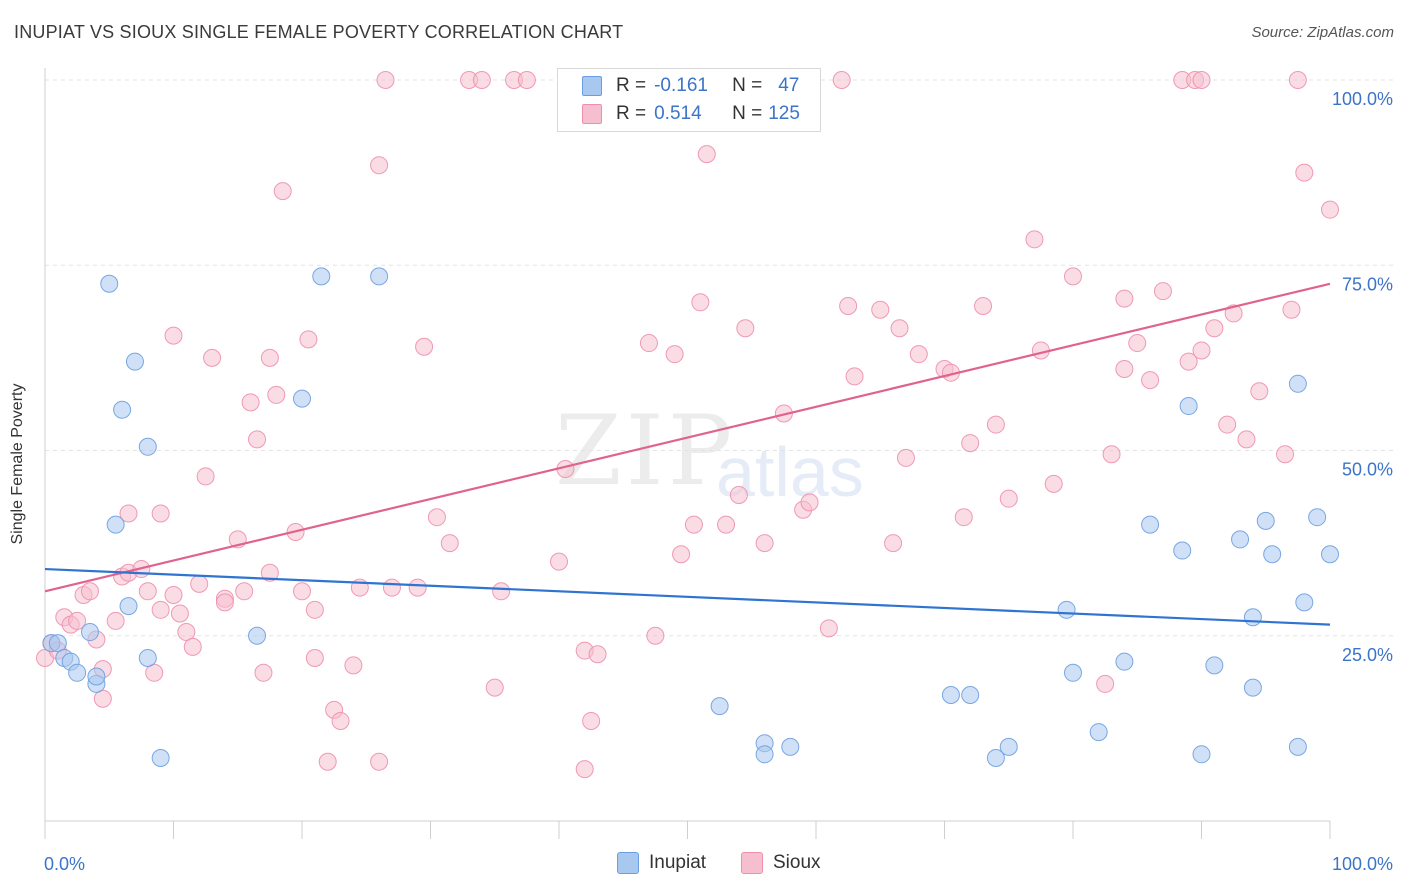 This screenshot has width=1406, height=892. Describe the element at coordinates (797, 862) in the screenshot. I see `legend-sioux-label: Sioux` at that location.